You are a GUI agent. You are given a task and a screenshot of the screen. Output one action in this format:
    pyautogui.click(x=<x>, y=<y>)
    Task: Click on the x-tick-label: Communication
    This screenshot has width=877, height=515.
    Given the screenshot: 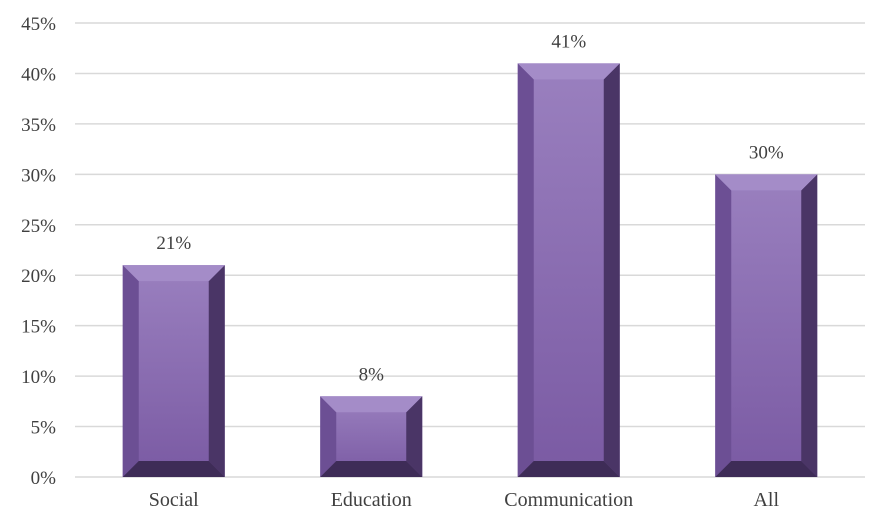 What is the action you would take?
    pyautogui.click(x=568, y=500)
    